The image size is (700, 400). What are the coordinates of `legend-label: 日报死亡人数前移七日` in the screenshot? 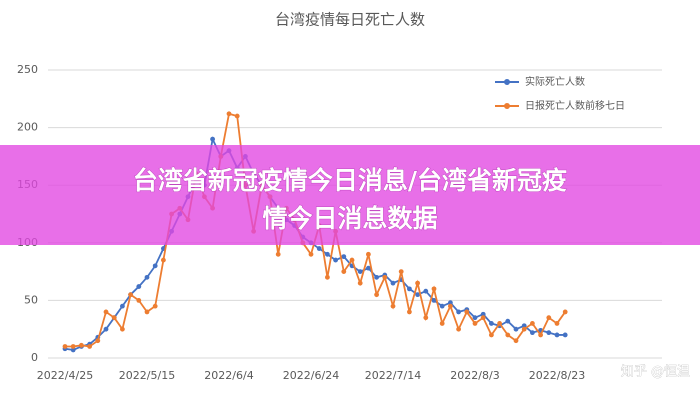 It's located at (575, 105).